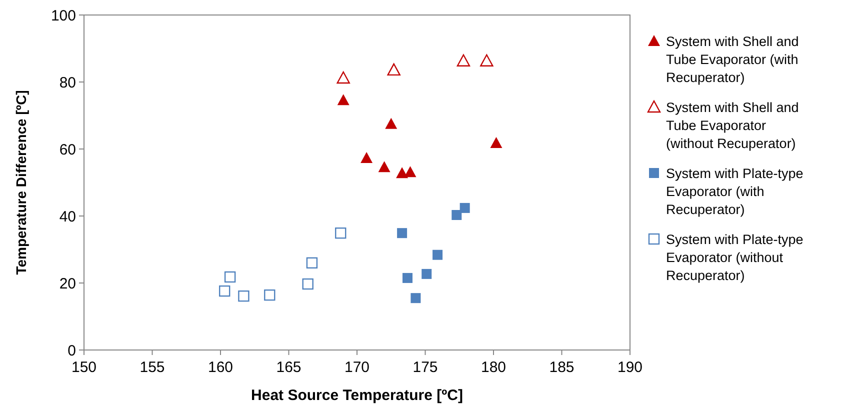 This screenshot has height=416, width=849. I want to click on x-tick-label: 155, so click(152, 367).